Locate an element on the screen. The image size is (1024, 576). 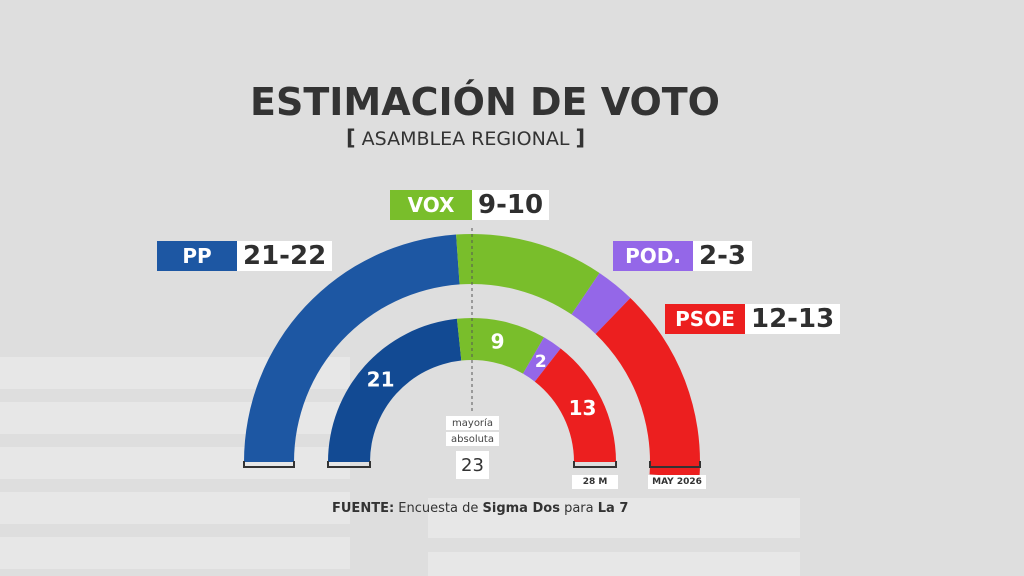
bracket-close-icon: ] is located at coordinates (580, 138).